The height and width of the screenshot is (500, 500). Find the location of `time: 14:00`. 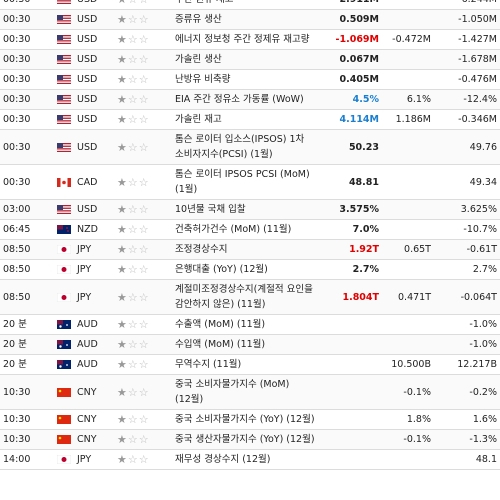

time: 14:00 is located at coordinates (27, 459).